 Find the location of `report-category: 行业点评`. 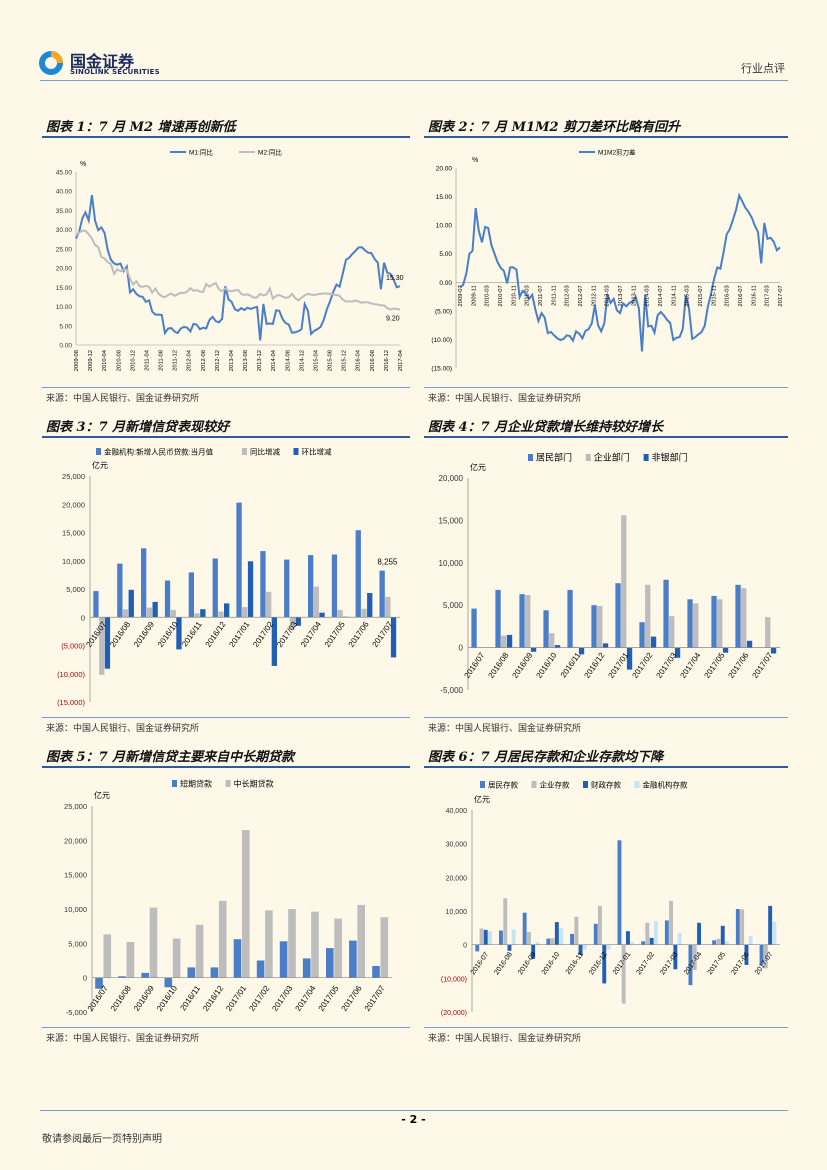

report-category: 行业点评 is located at coordinates (763, 68).